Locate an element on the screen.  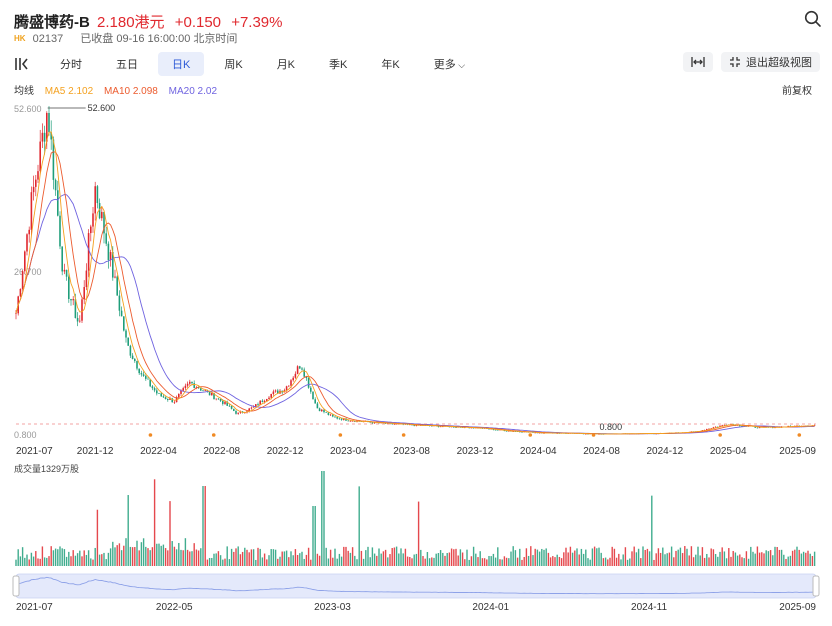
tab-2: 日K is located at coordinates (181, 64).